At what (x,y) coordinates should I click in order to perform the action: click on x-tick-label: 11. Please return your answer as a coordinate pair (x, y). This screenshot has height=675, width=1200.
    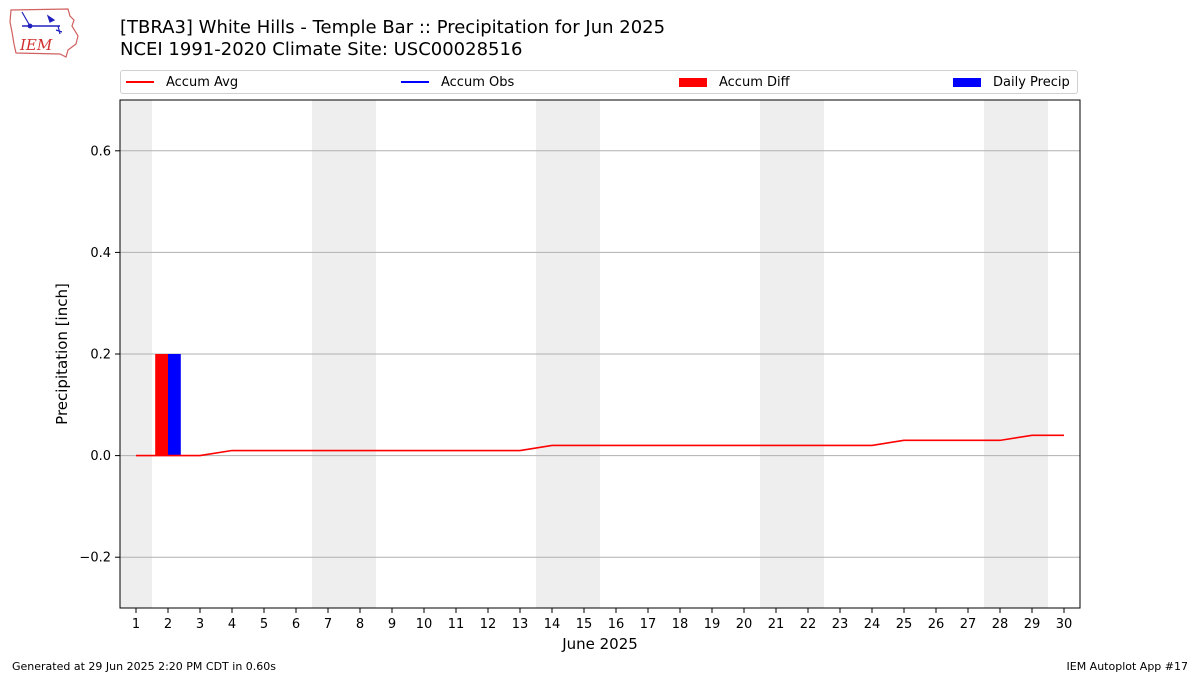
    Looking at the image, I should click on (456, 624).